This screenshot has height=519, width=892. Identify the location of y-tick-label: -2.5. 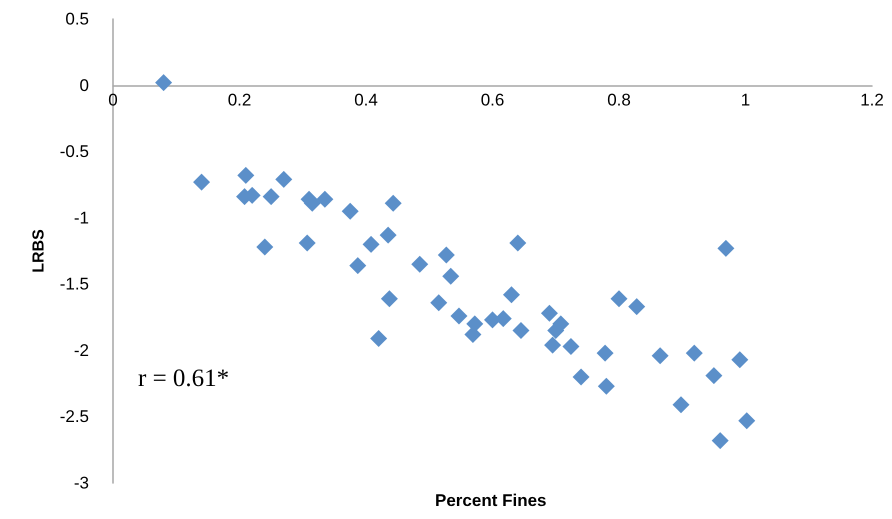
(74, 416).